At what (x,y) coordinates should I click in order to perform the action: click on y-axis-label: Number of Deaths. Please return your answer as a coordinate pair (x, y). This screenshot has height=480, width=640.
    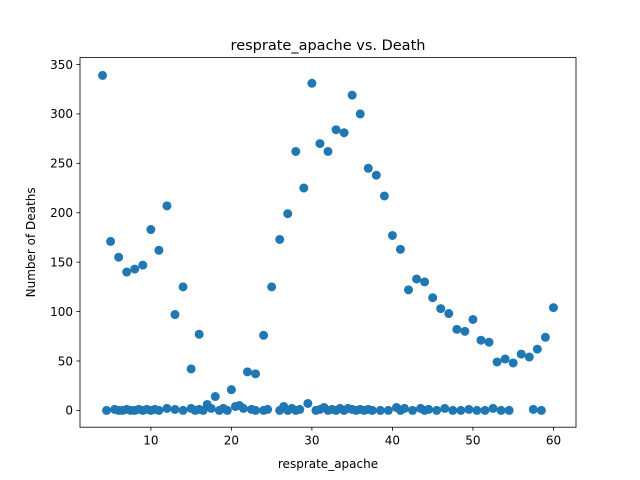
    Looking at the image, I should click on (31, 242).